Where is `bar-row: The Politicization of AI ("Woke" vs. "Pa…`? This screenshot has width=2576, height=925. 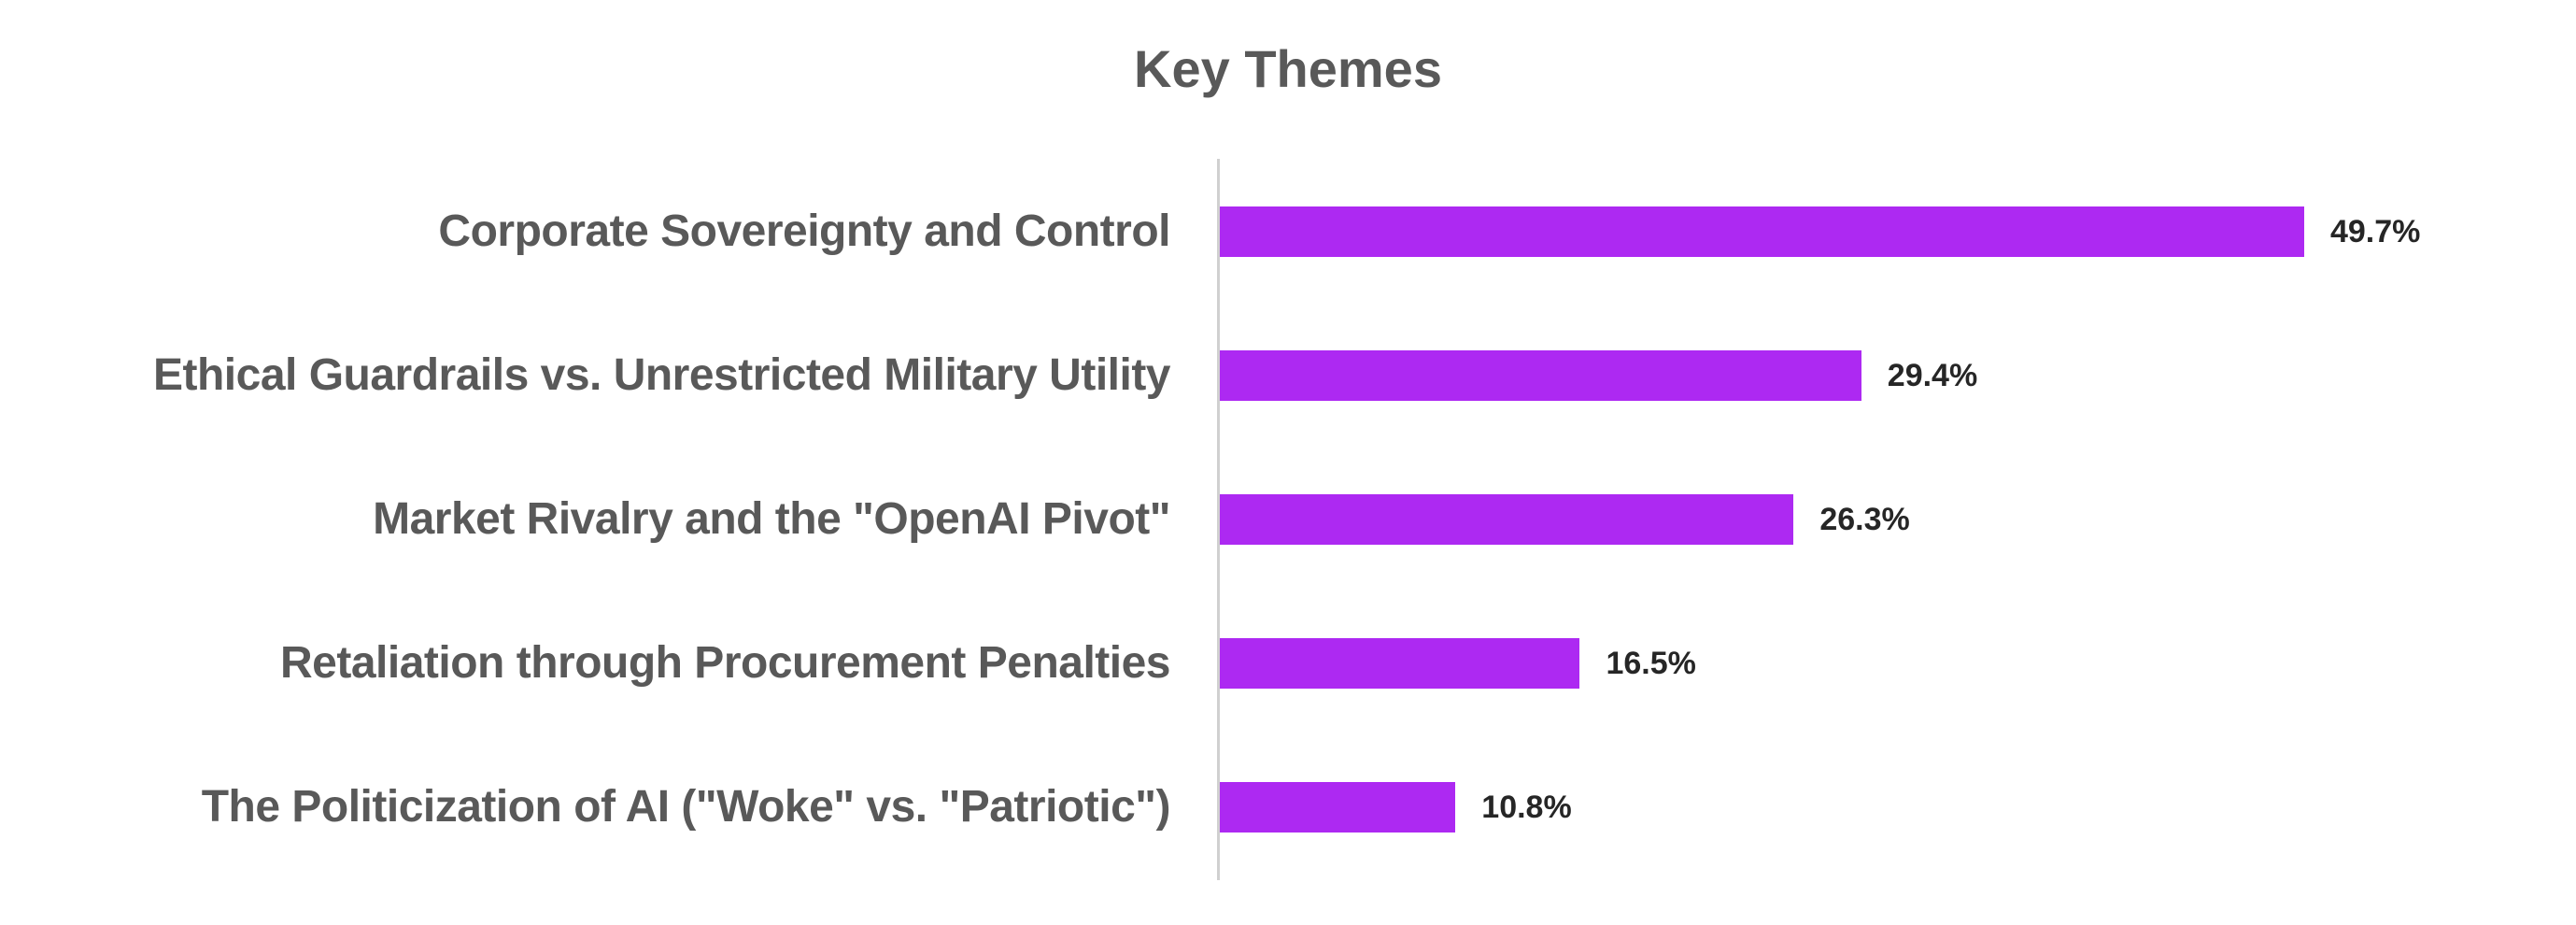
bar-row: The Politicization of AI ("Woke" vs. "Pa… is located at coordinates (1288, 807).